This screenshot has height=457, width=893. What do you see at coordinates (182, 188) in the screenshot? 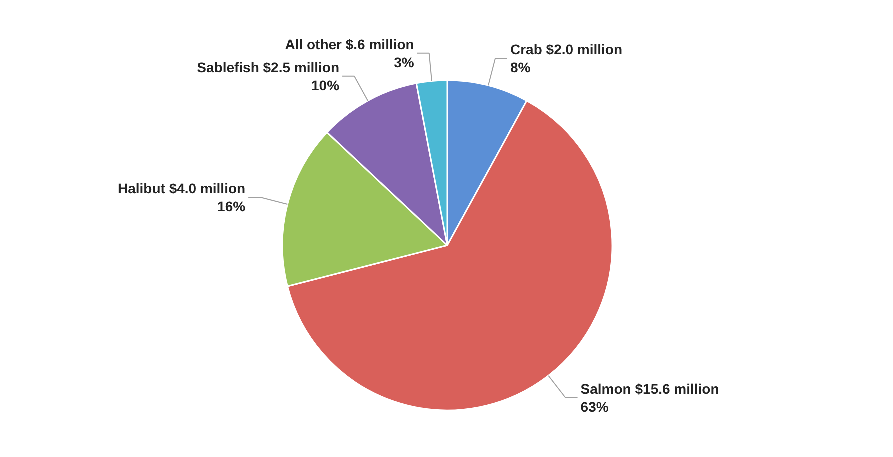
I see `slice-label: Halibut $4.0 million` at bounding box center [182, 188].